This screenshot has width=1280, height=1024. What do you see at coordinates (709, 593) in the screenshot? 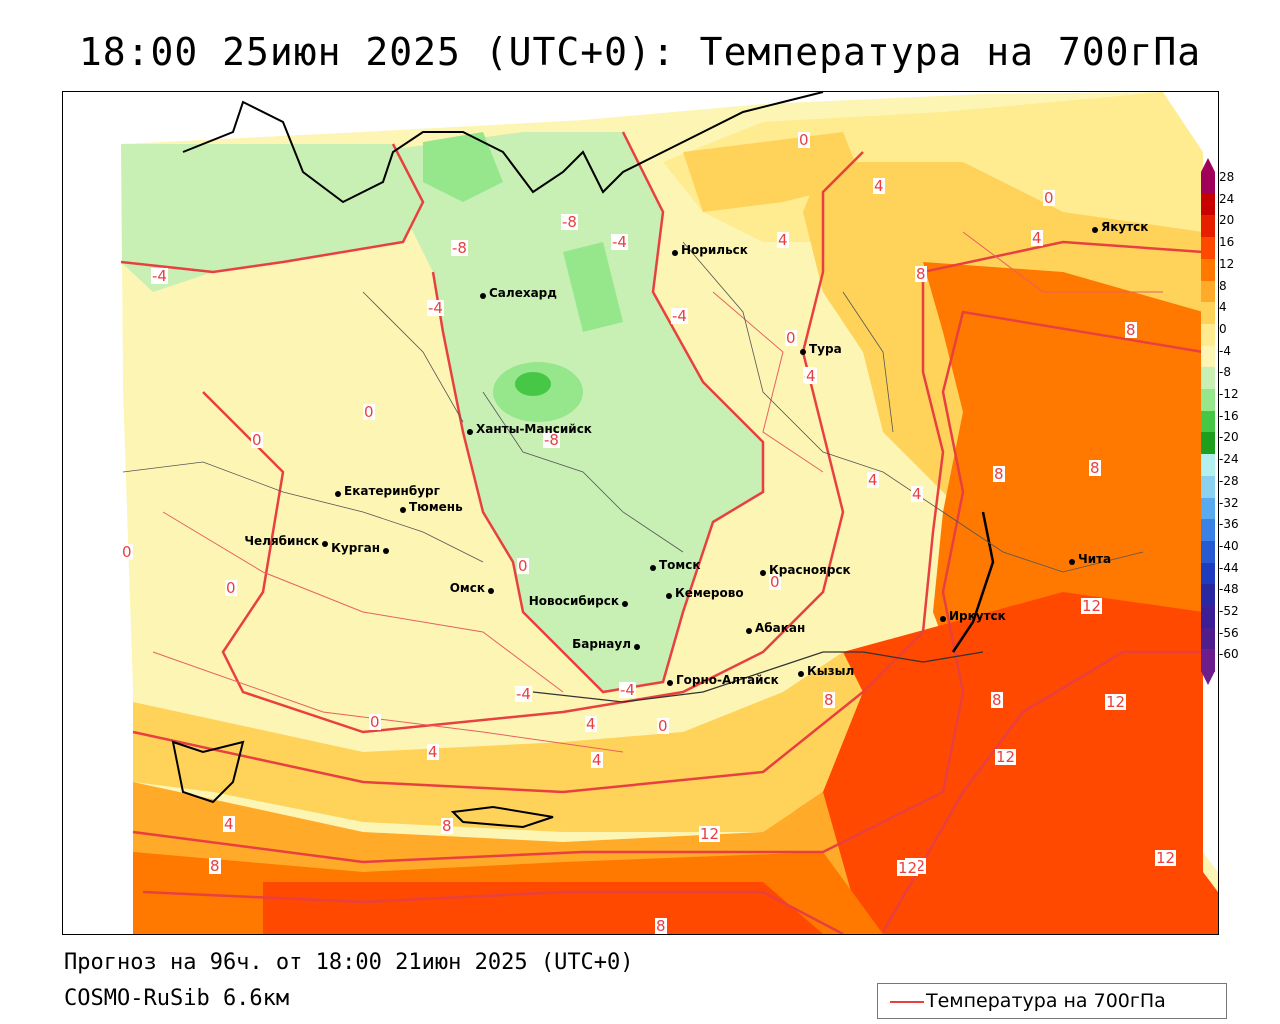
I see `city-label: Кемерово` at bounding box center [709, 593].